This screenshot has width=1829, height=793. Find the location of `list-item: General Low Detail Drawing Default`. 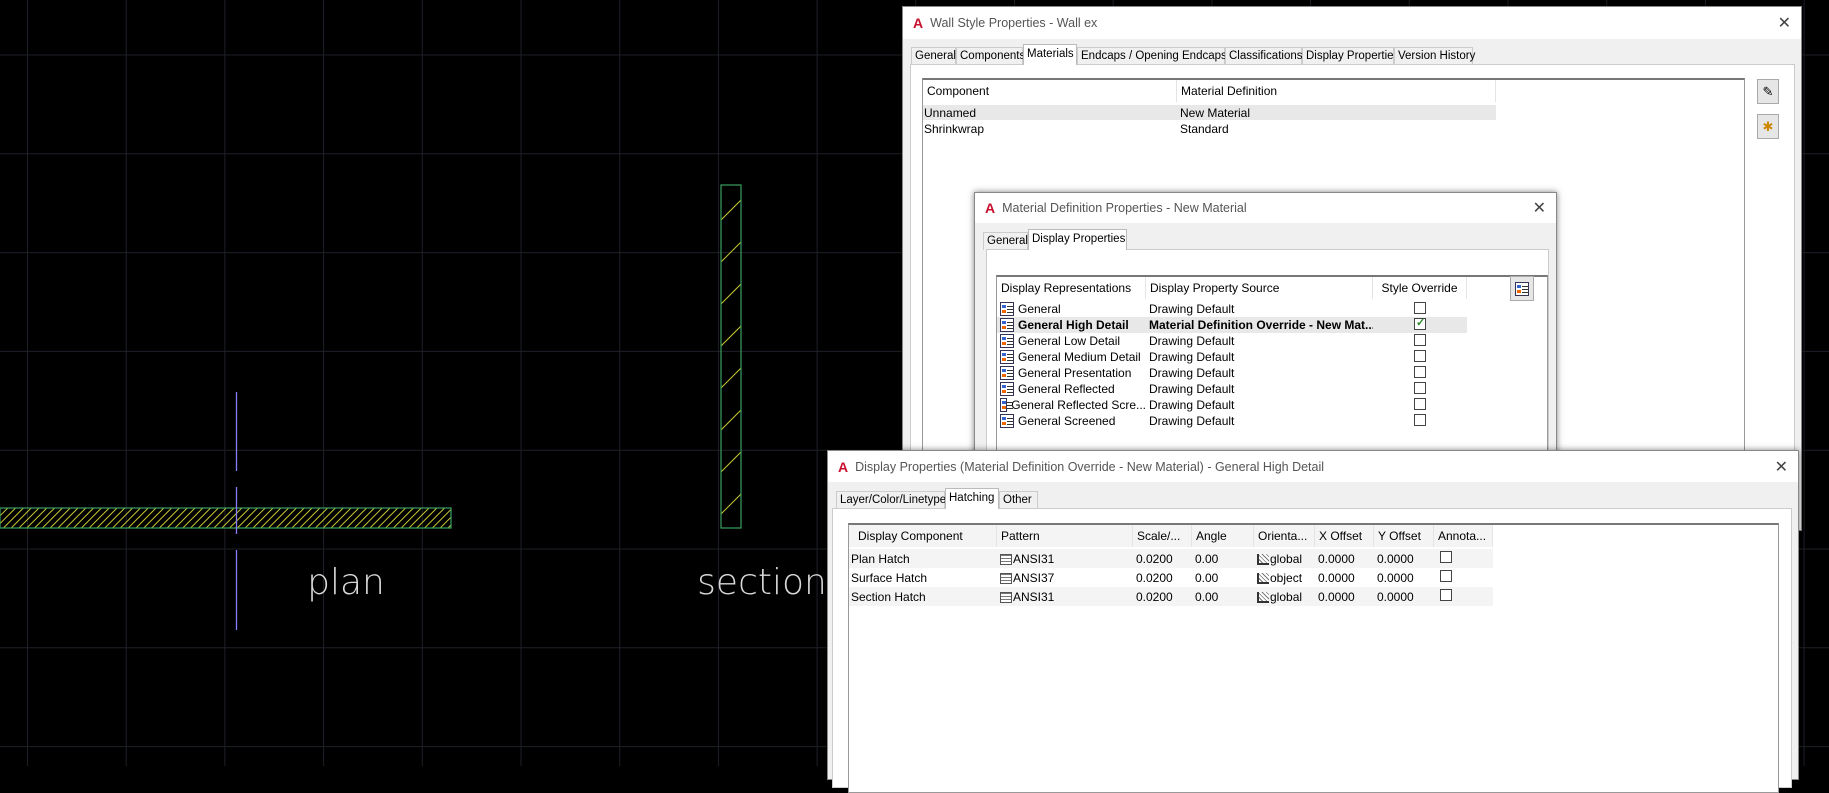

list-item: General Low Detail Drawing Default is located at coordinates (1232, 341).